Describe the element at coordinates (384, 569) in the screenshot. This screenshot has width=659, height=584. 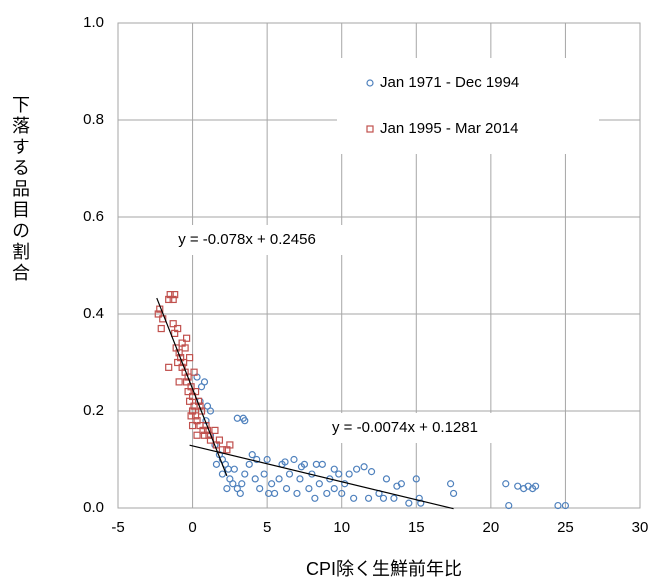
I see `x-axis-label: CPI除く生鮮前年比` at that location.